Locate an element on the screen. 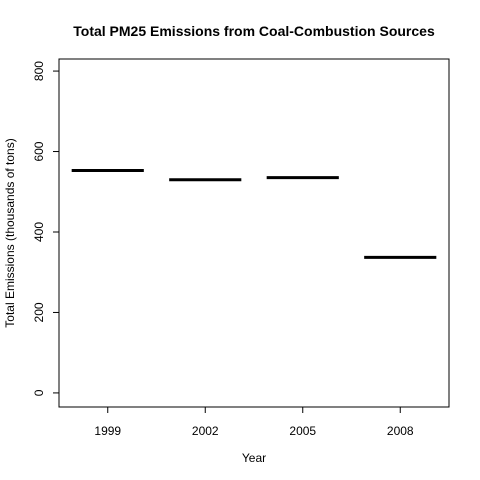 This screenshot has width=480, height=480. y-tick-label: 200 is located at coordinates (39, 312).